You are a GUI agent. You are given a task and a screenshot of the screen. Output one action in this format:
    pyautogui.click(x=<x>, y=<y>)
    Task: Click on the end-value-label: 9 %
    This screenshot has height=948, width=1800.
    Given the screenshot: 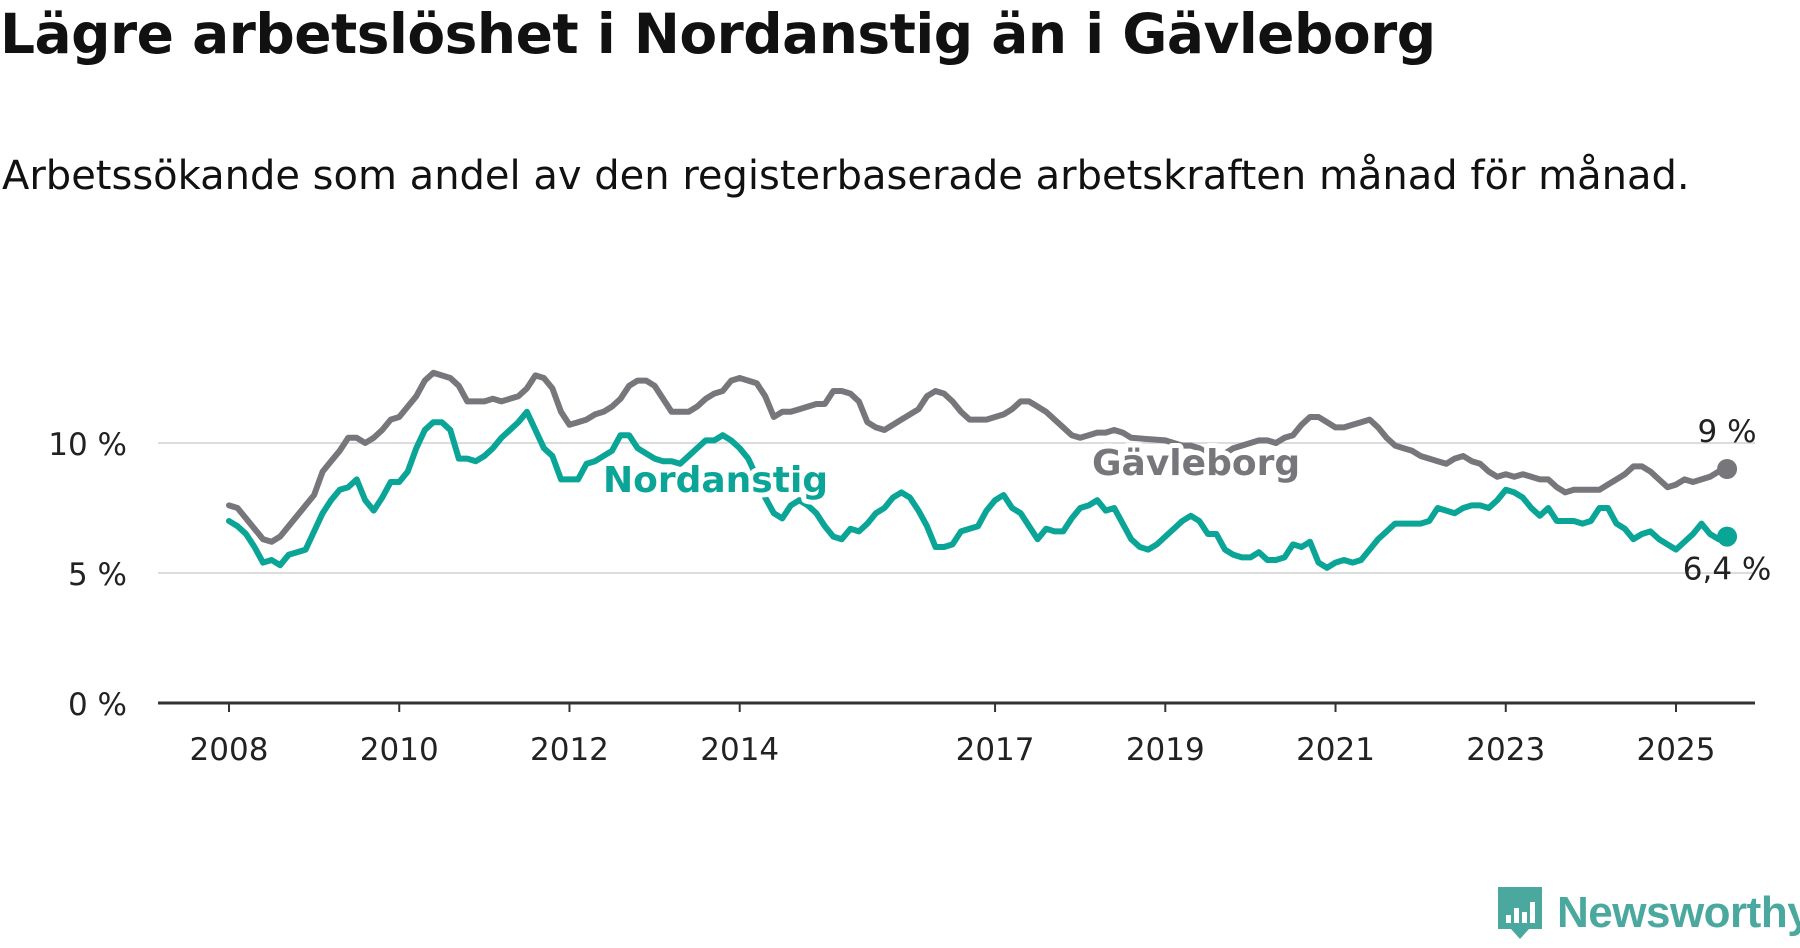 What is the action you would take?
    pyautogui.click(x=1727, y=432)
    